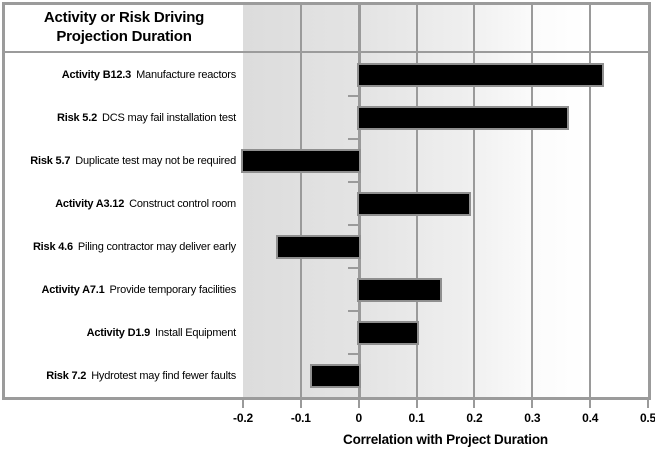 The width and height of the screenshot is (655, 457). What do you see at coordinates (300, 418) in the screenshot?
I see `x-tick-label: -0.1` at bounding box center [300, 418].